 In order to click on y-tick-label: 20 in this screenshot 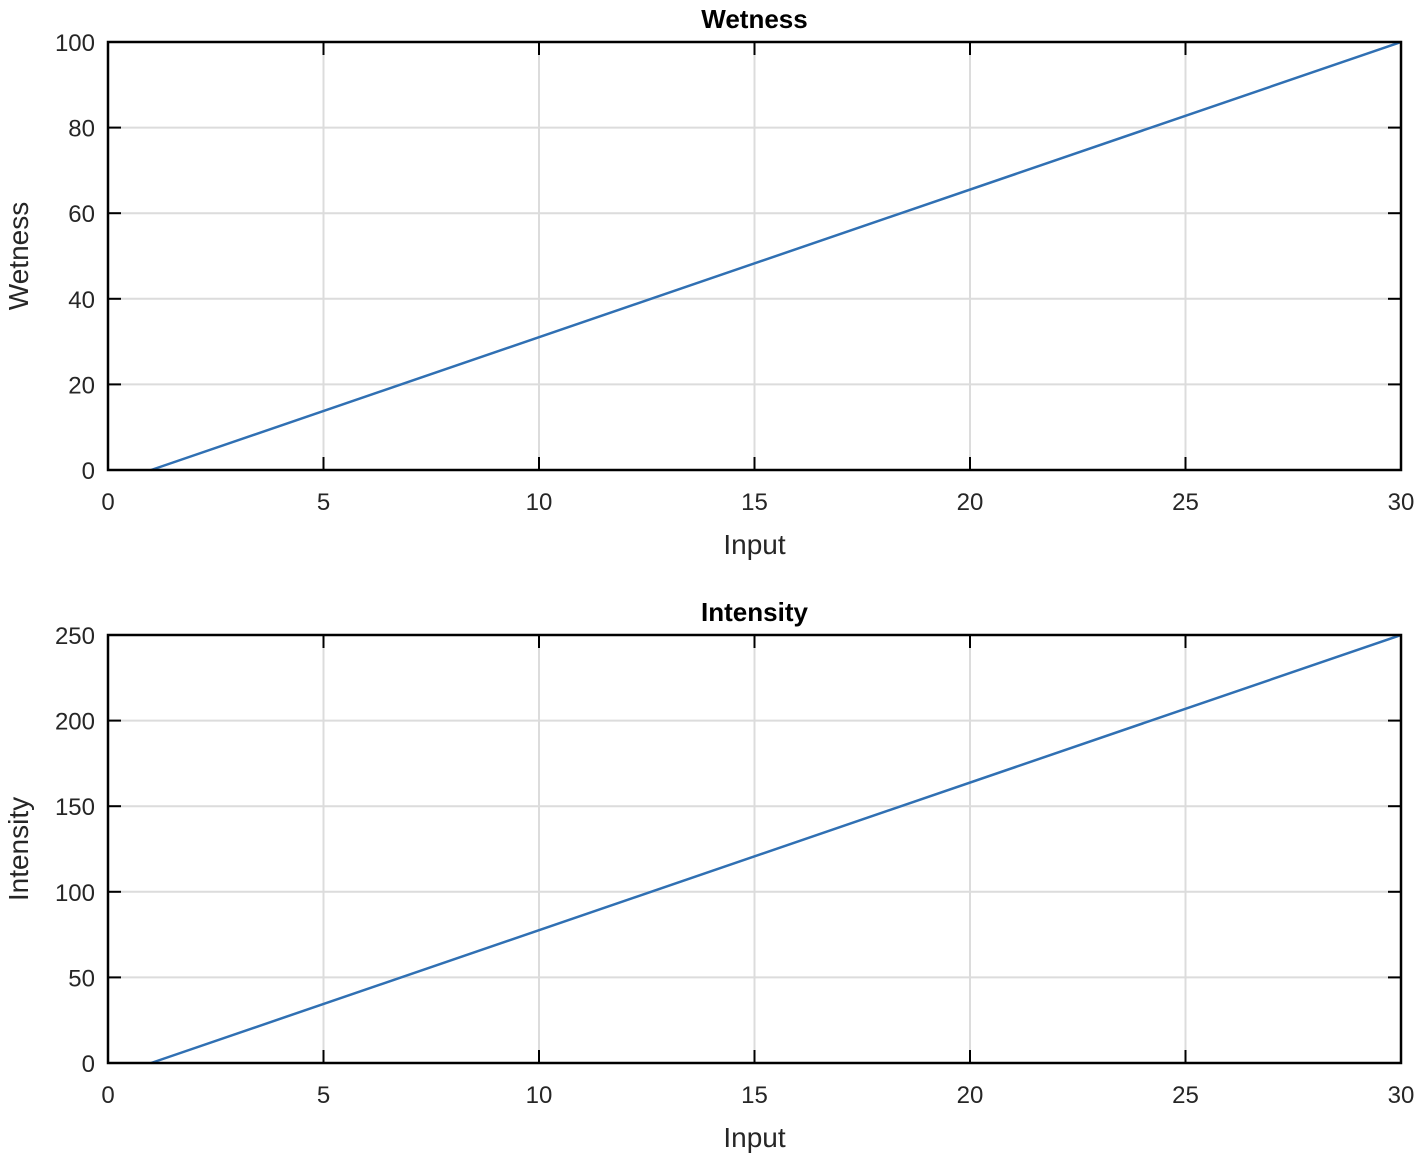, I will do `click(81, 385)`.